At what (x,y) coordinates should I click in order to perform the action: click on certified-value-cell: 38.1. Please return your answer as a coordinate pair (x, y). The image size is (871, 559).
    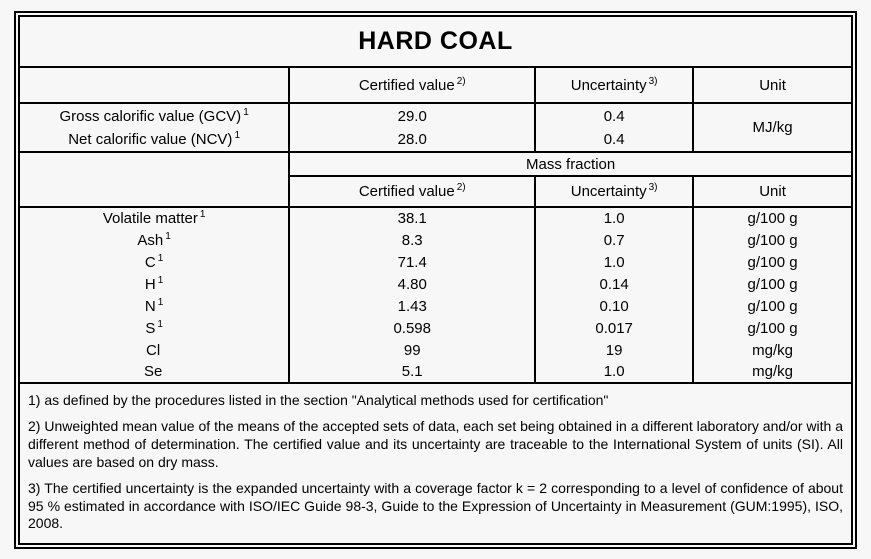
    Looking at the image, I should click on (412, 218).